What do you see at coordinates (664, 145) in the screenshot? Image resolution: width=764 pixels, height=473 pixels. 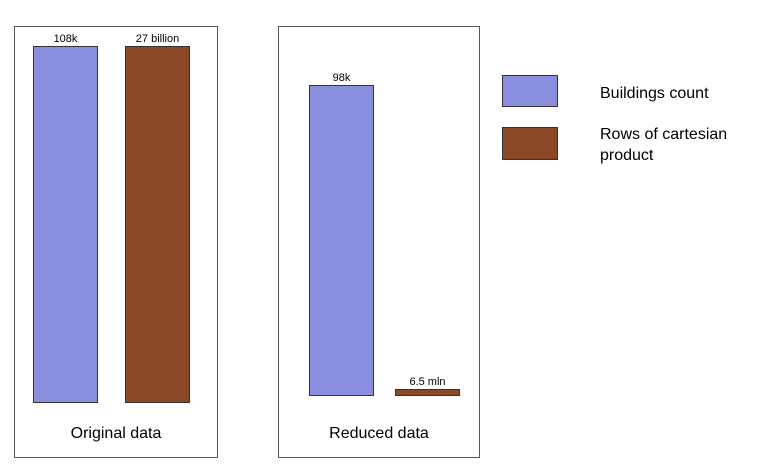 I see `legend-label-cartesian: Rows of cartesian product` at bounding box center [664, 145].